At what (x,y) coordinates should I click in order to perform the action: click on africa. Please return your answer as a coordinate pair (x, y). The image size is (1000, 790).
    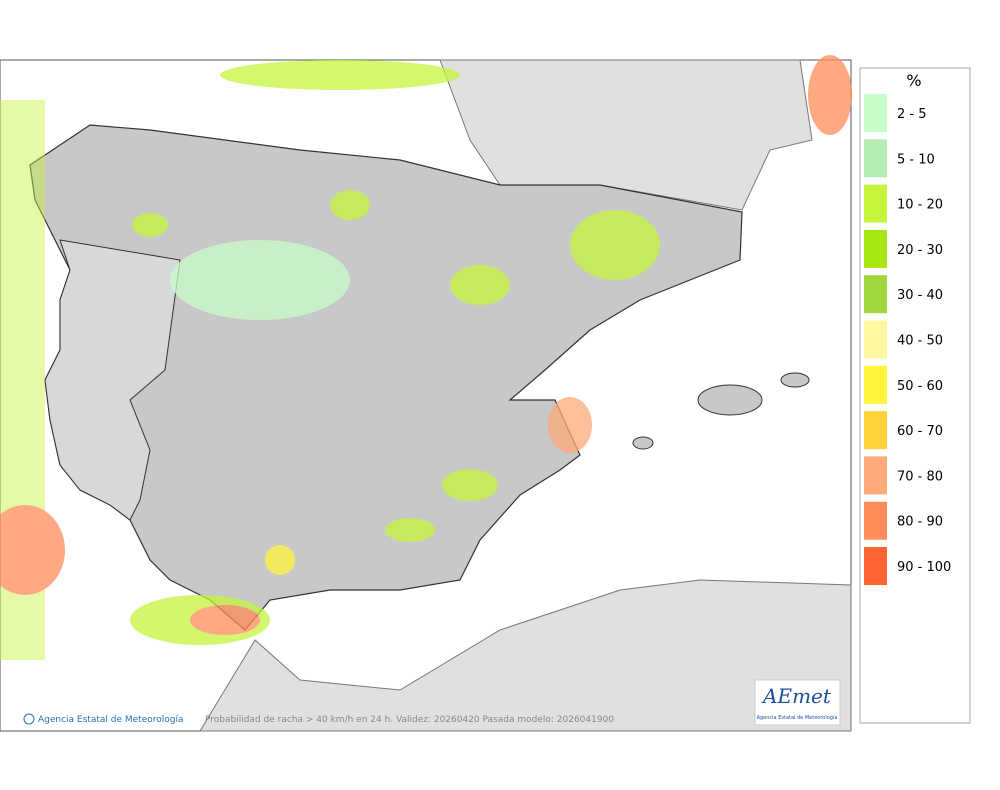
    Looking at the image, I should click on (525, 655).